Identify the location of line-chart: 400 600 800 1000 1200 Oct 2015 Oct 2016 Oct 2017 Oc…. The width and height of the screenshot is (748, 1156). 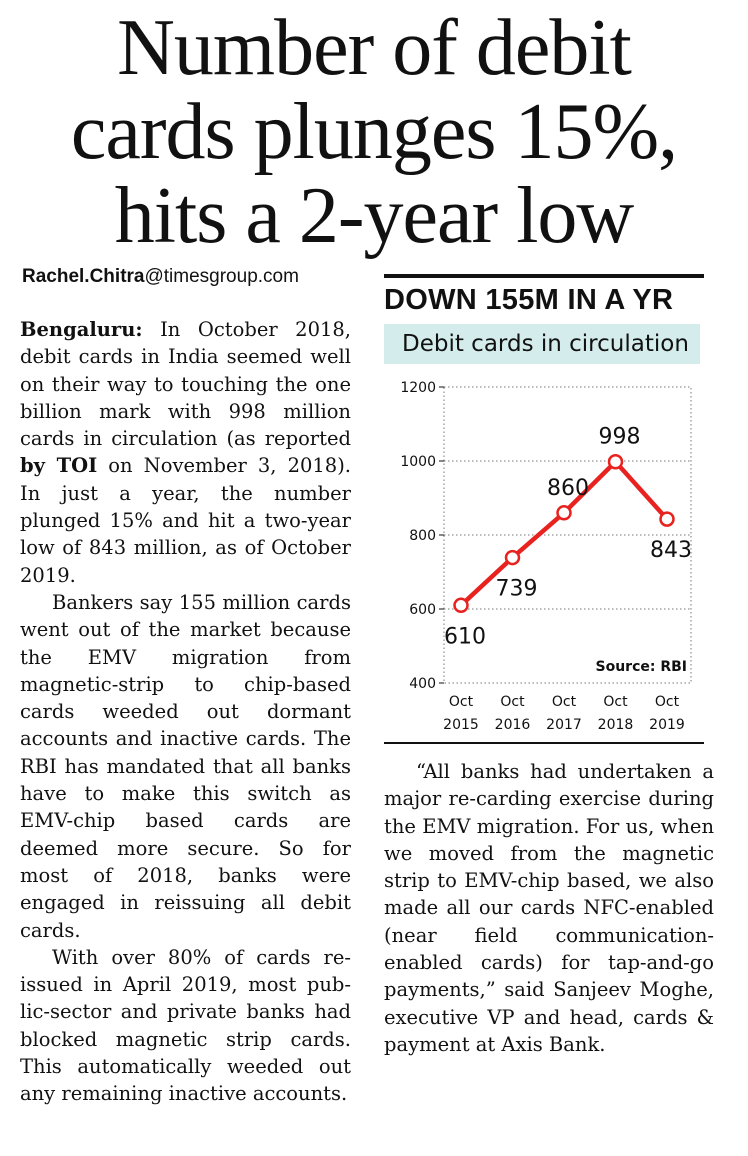
(546, 556).